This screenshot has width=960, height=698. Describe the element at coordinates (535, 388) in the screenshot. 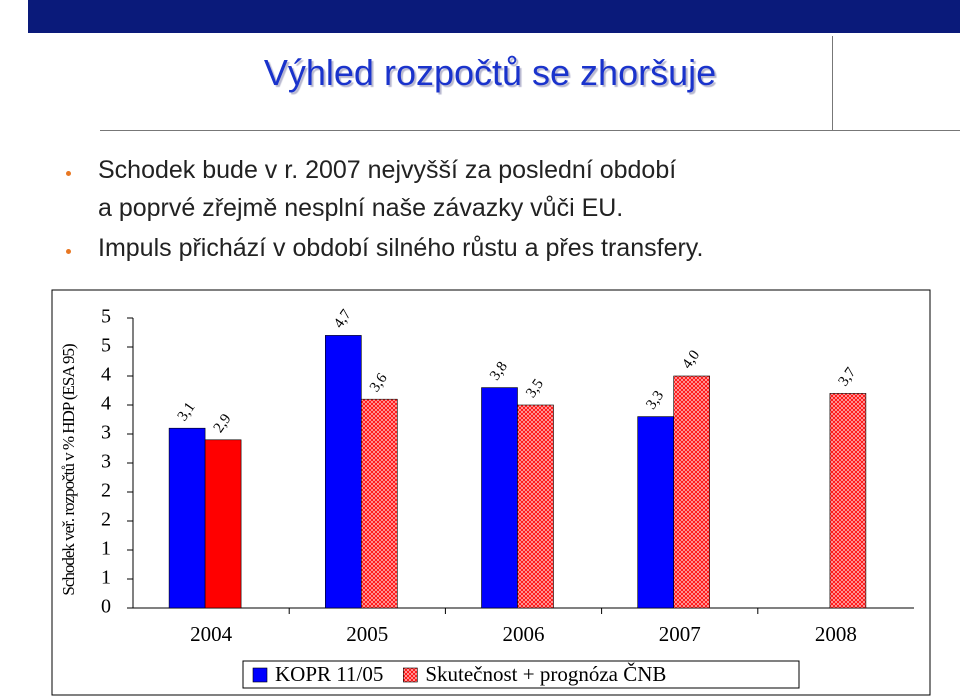

I see `value-label: 3,5` at that location.